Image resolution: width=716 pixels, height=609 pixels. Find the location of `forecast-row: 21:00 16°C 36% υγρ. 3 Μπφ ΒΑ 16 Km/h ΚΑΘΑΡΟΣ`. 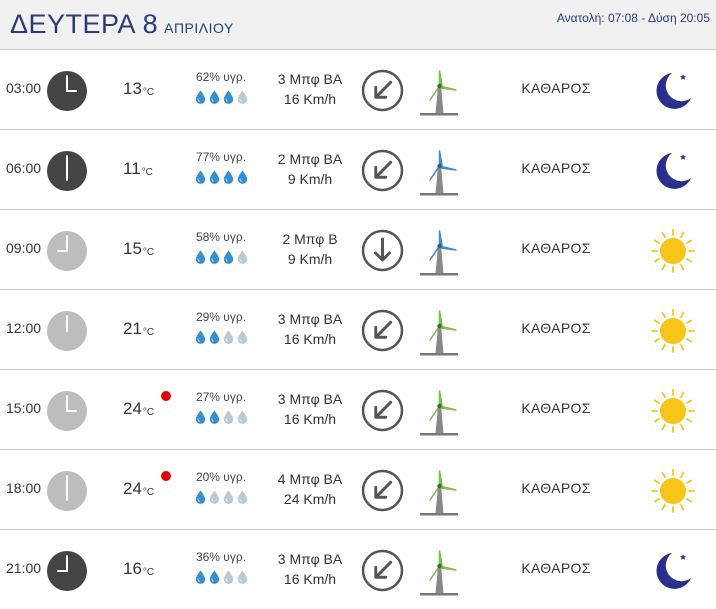

forecast-row: 21:00 16°C 36% υγρ. 3 Μπφ ΒΑ 16 Km/h ΚΑΘΑΡΟΣ is located at coordinates (358, 569).